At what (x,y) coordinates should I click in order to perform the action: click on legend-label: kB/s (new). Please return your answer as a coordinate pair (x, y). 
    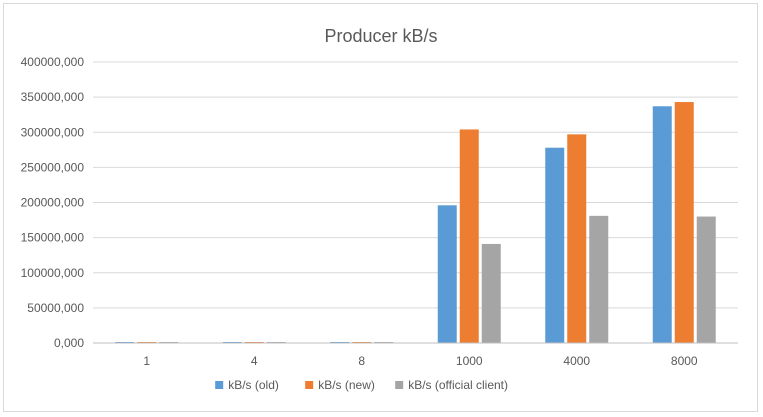
    Looking at the image, I should click on (346, 385).